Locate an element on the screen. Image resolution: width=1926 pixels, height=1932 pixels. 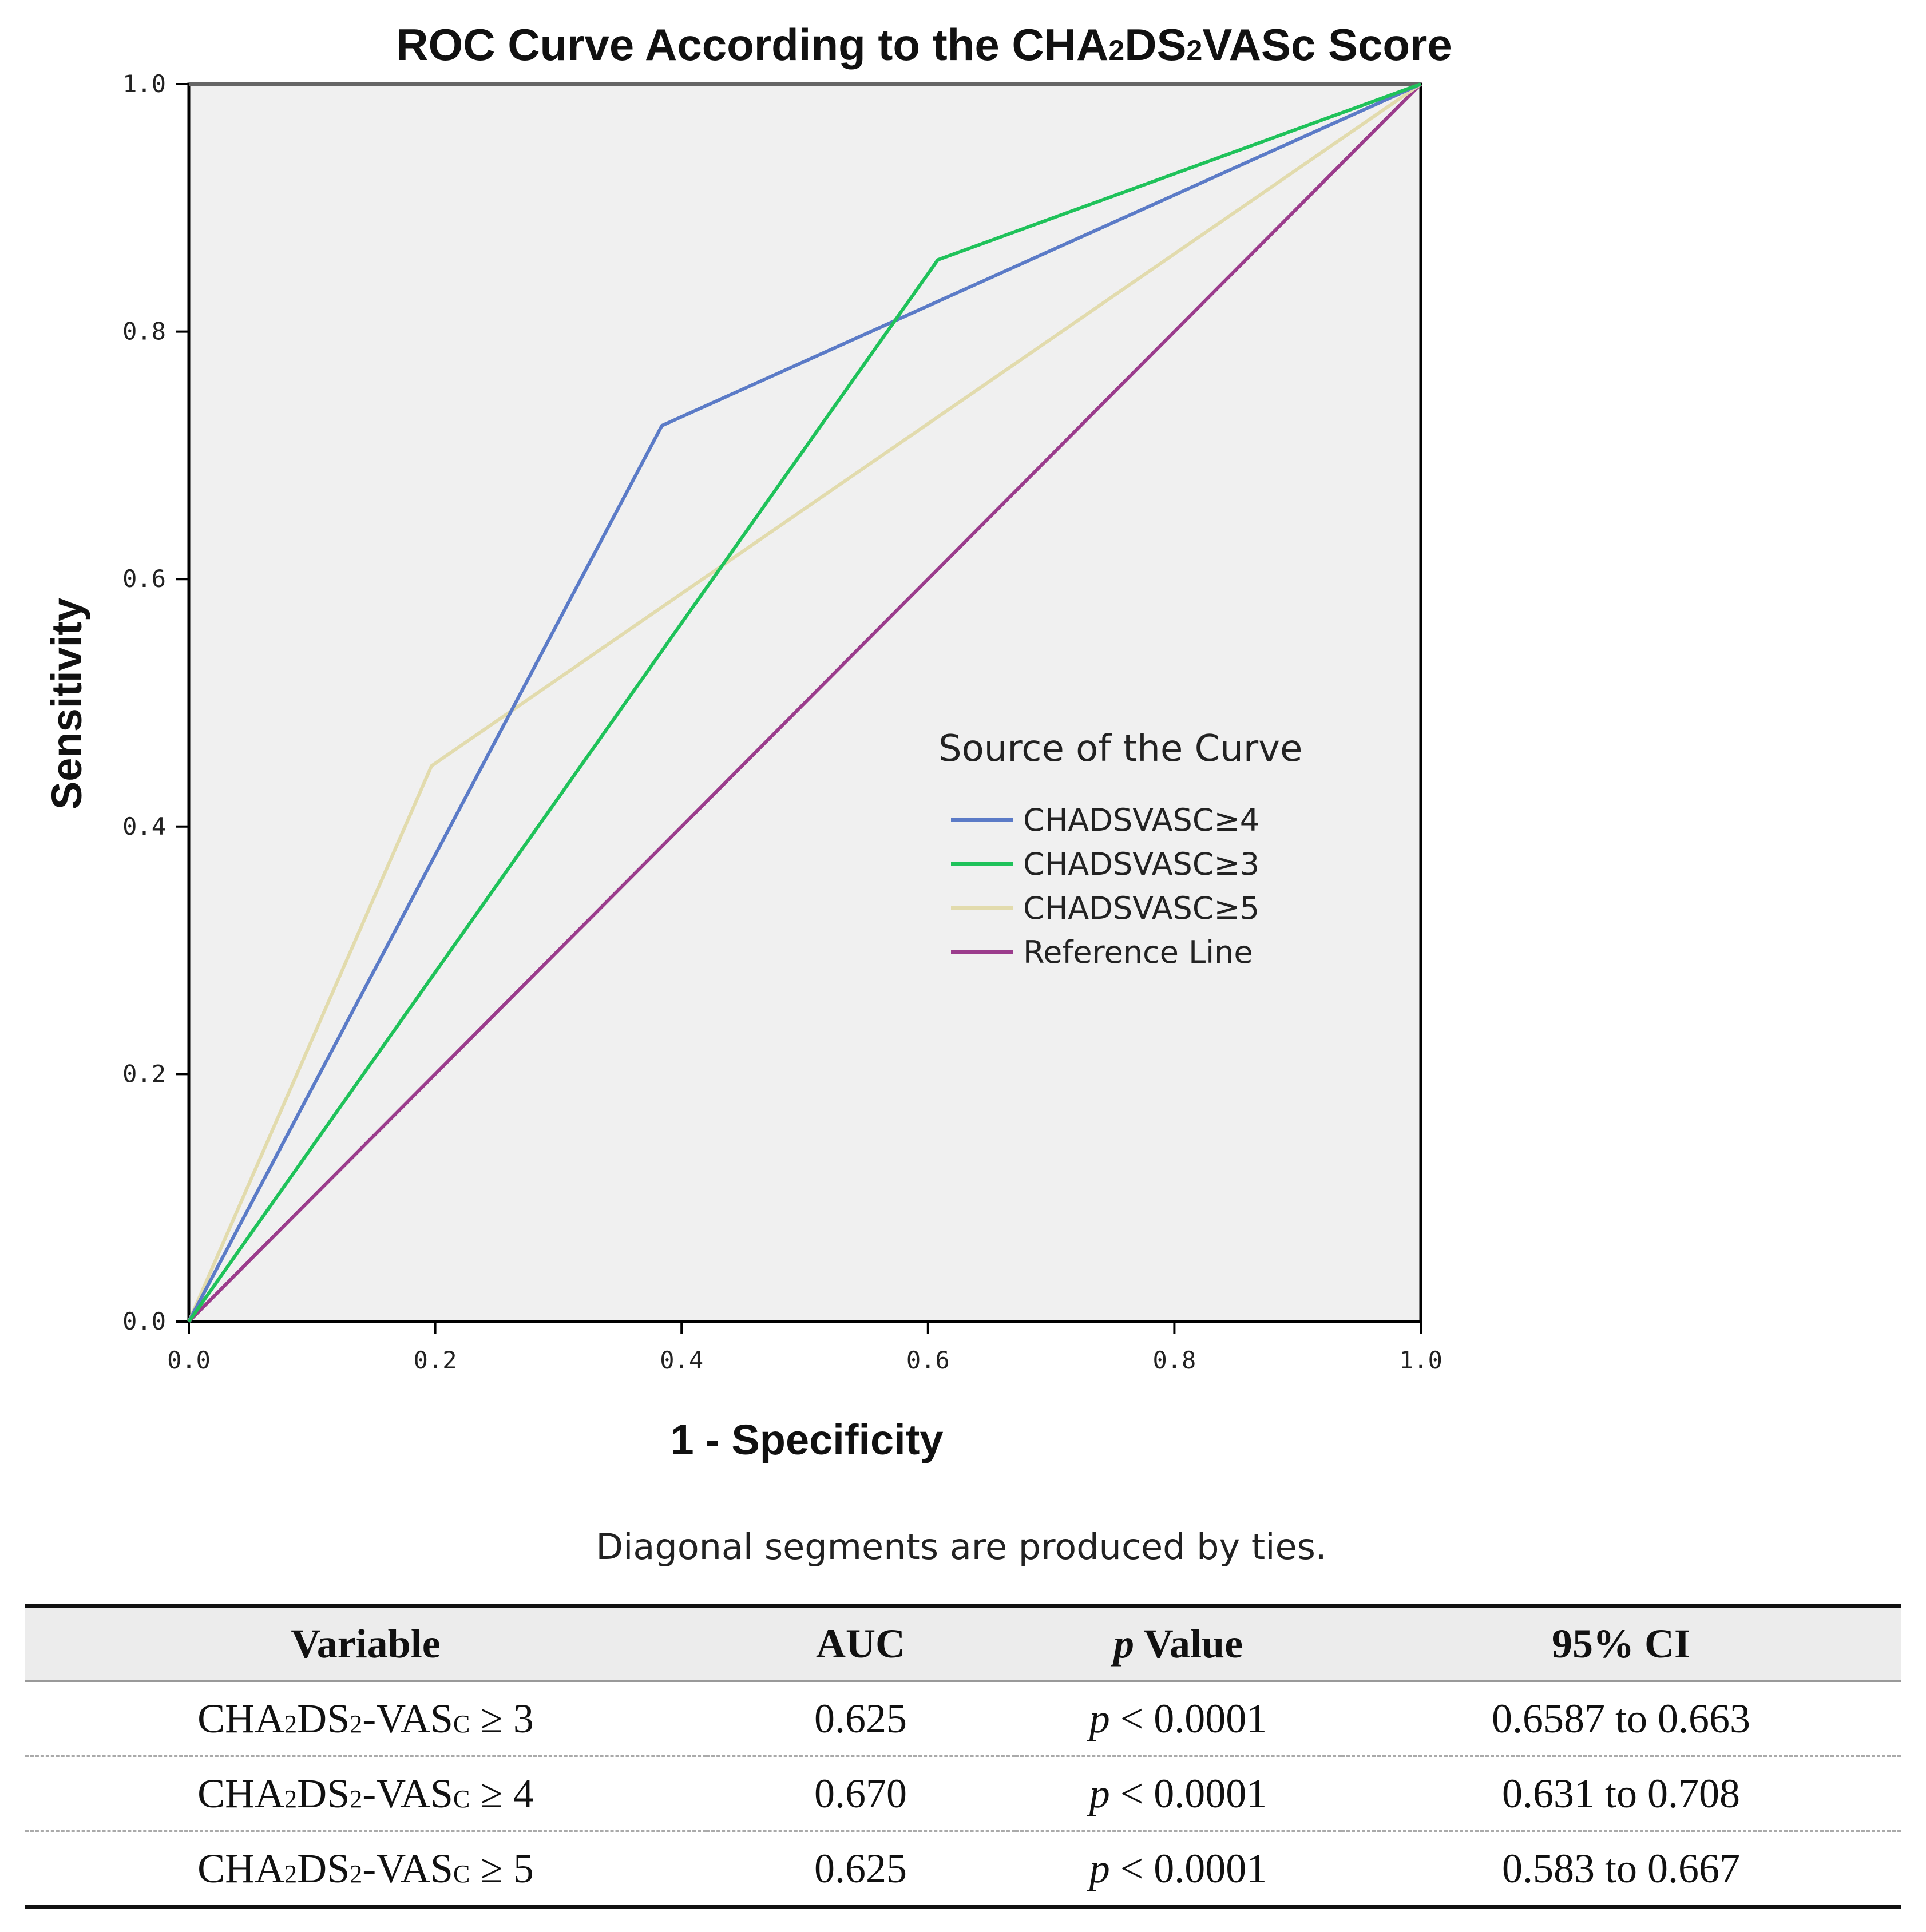
legend-title: Source of the Curve is located at coordinates (1120, 749).